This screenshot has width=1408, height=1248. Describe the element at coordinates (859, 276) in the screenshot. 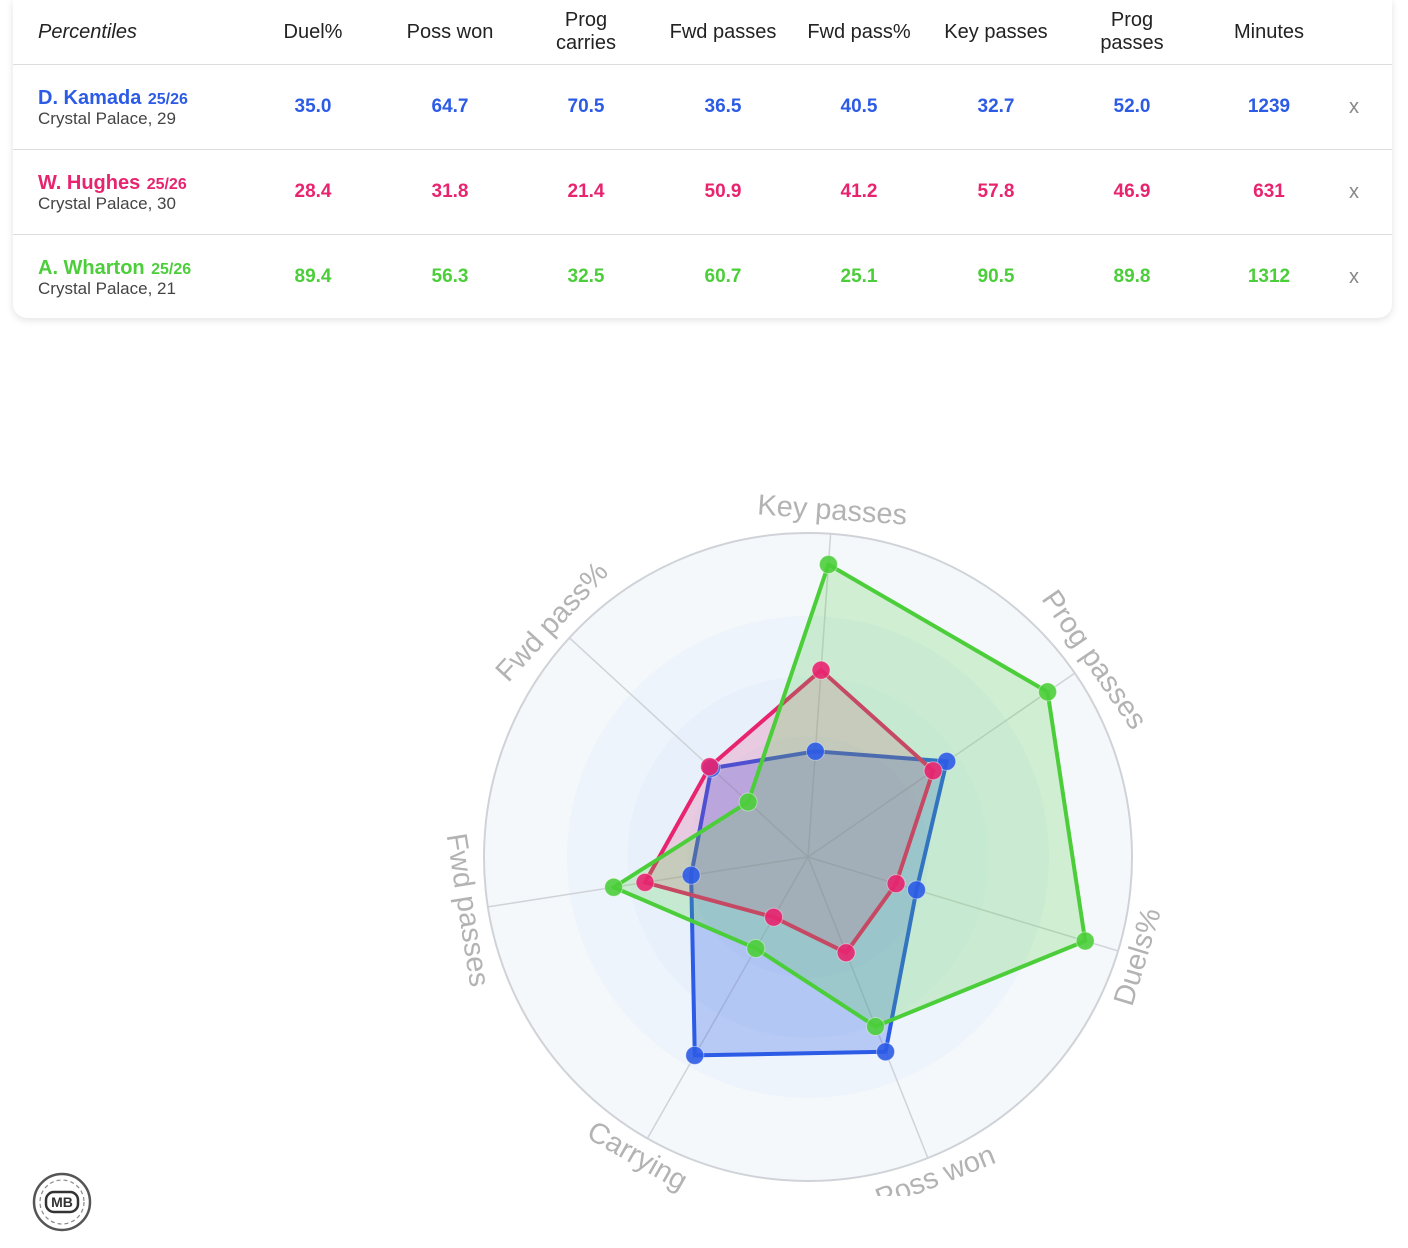

I see `table-cell: 25.1` at that location.